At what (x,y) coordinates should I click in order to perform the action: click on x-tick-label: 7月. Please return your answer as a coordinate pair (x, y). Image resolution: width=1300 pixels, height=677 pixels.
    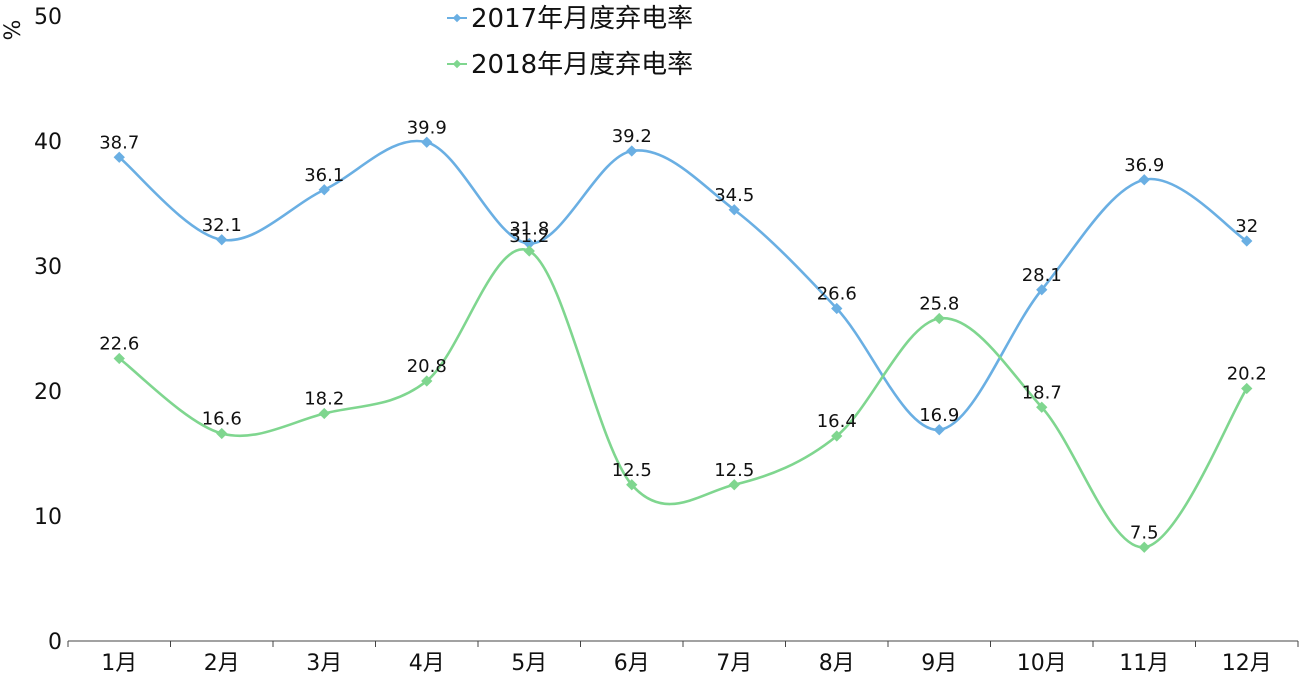
    Looking at the image, I should click on (734, 663).